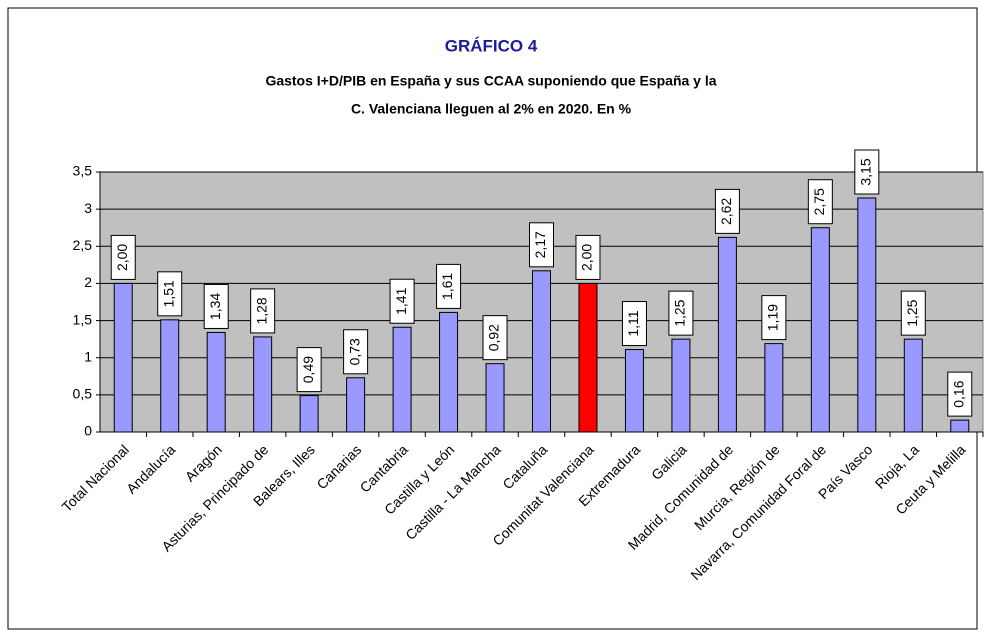 This screenshot has width=985, height=637. I want to click on value-label: 2,75, so click(819, 201).